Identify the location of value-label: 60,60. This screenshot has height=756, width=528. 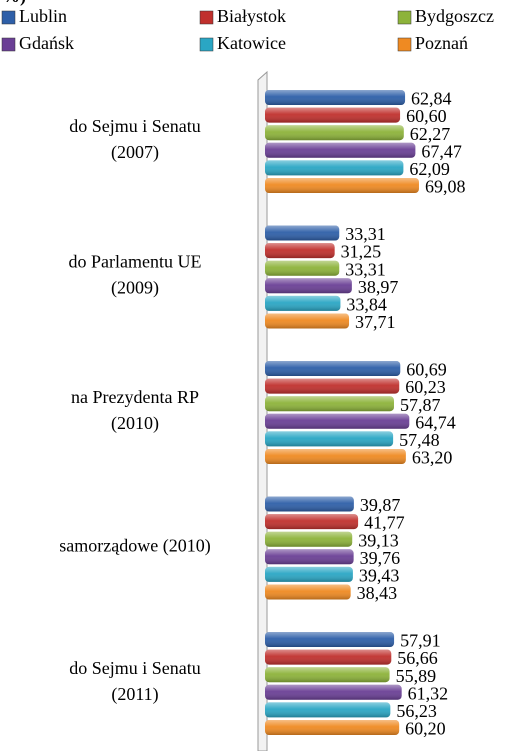
(426, 116).